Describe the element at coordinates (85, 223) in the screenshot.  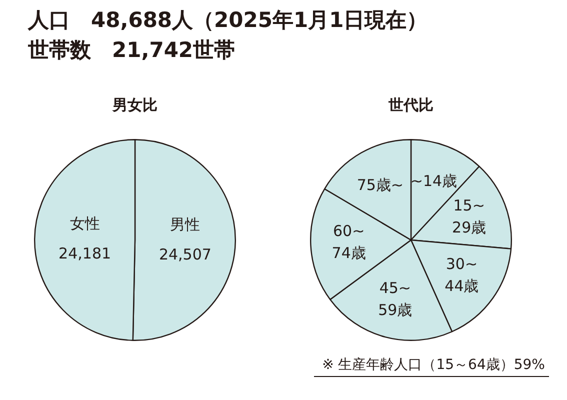
I see `slice-label: 女性` at that location.